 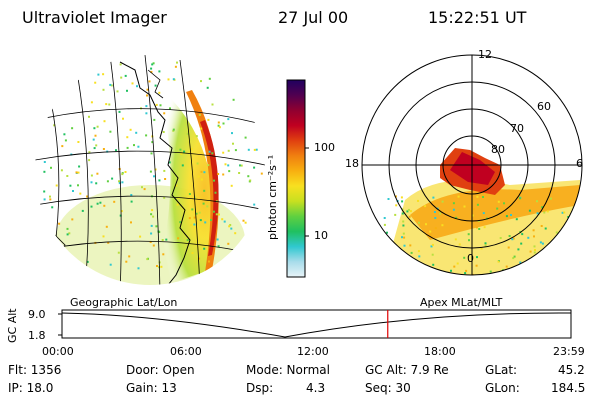 What do you see at coordinates (324, 147) in the screenshot?
I see `colorbar-label-100: 100` at bounding box center [324, 147].